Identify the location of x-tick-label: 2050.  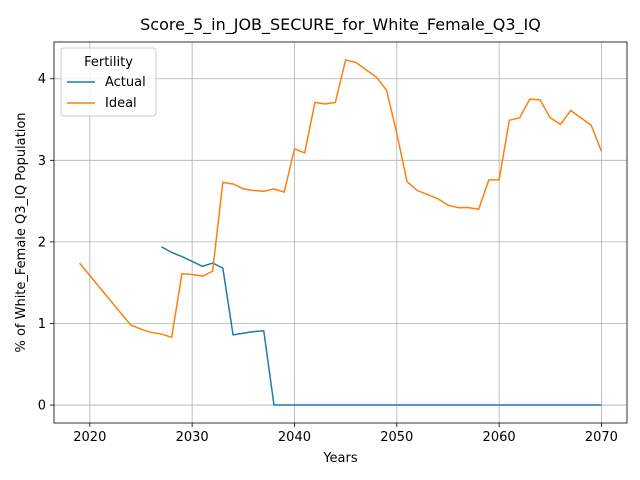
(396, 437).